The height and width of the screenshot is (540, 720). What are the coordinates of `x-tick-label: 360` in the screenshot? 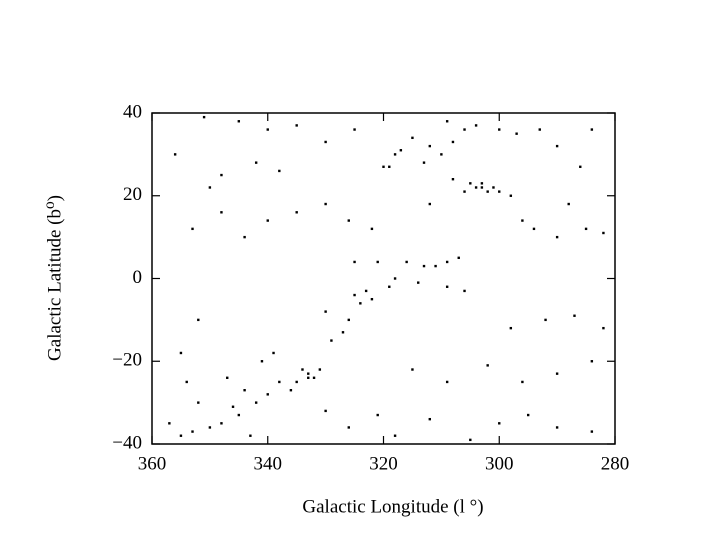 It's located at (152, 463).